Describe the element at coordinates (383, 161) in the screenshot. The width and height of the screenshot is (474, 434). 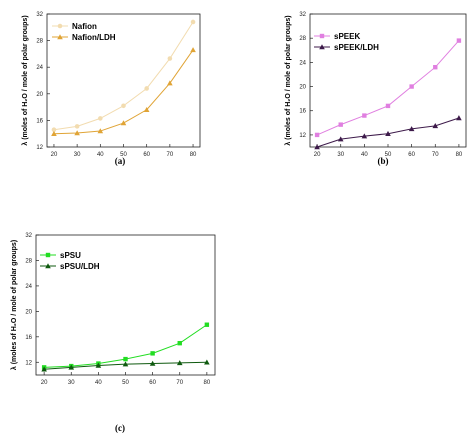
I see `panel-caption: (b)` at that location.